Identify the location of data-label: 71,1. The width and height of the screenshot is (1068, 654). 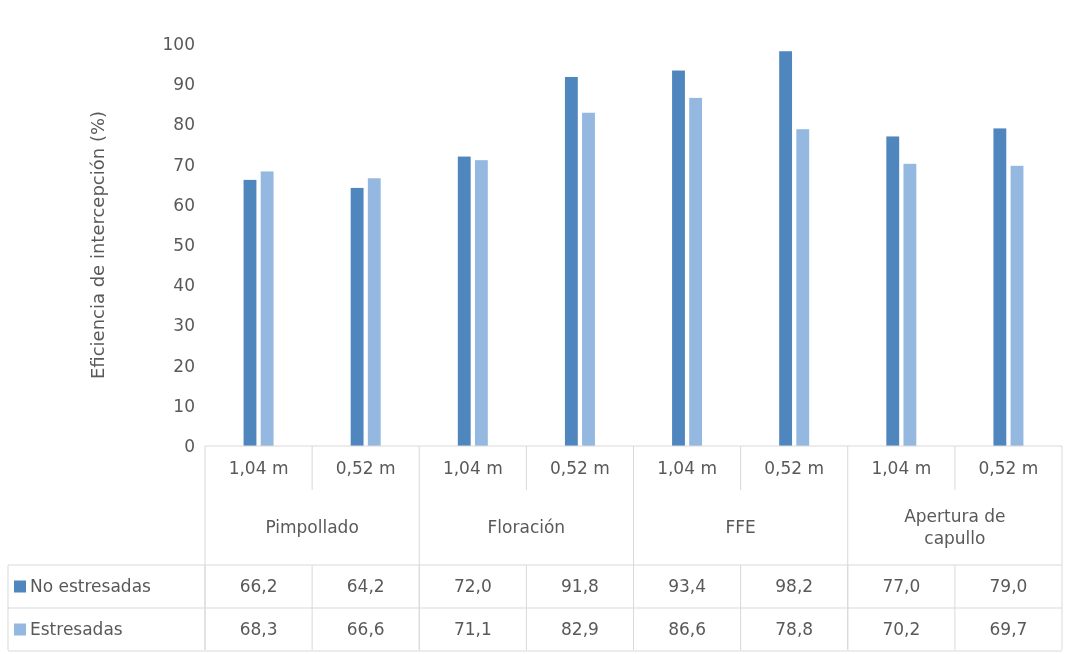
(472, 629).